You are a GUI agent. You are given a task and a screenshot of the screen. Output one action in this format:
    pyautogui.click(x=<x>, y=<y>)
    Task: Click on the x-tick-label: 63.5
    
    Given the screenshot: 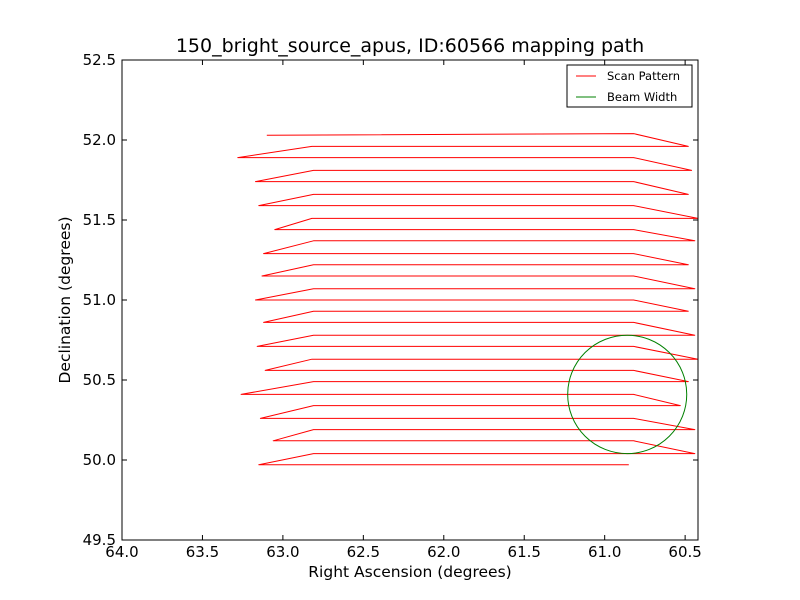 What is the action you would take?
    pyautogui.click(x=202, y=552)
    